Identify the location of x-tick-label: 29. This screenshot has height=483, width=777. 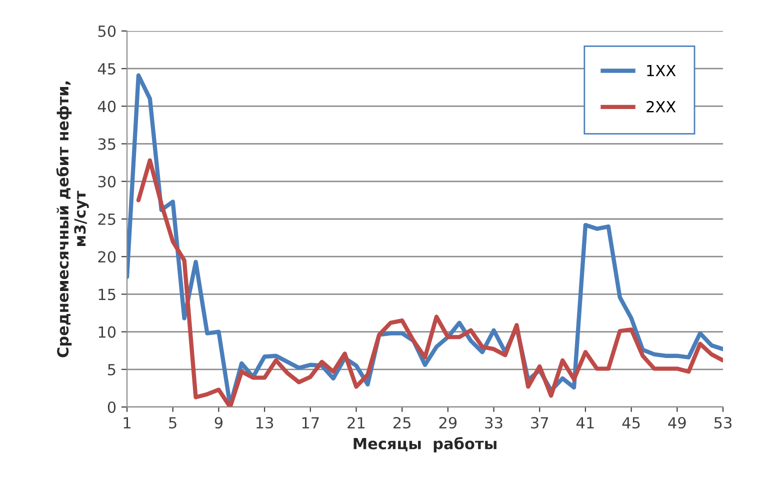
(448, 422).